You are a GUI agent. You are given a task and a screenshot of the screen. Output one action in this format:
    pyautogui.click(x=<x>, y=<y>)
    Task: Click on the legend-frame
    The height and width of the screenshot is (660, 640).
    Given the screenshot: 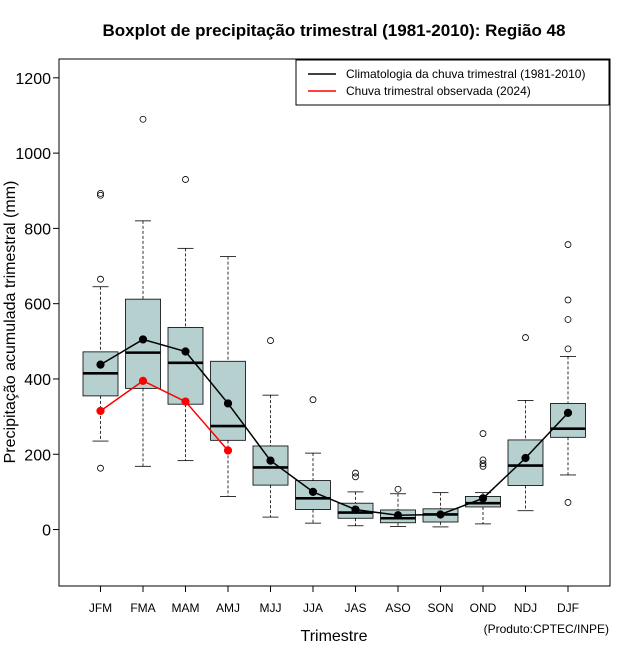 What is the action you would take?
    pyautogui.click(x=452, y=82)
    